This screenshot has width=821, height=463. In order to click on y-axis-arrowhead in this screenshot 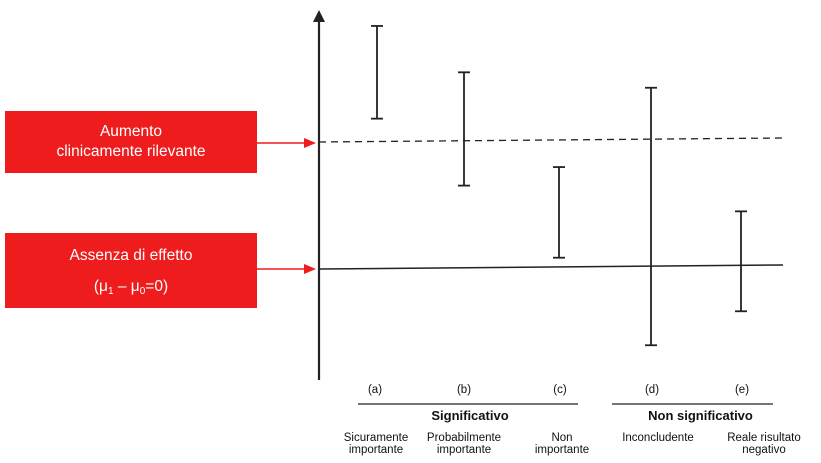, I will do `click(319, 16)`.